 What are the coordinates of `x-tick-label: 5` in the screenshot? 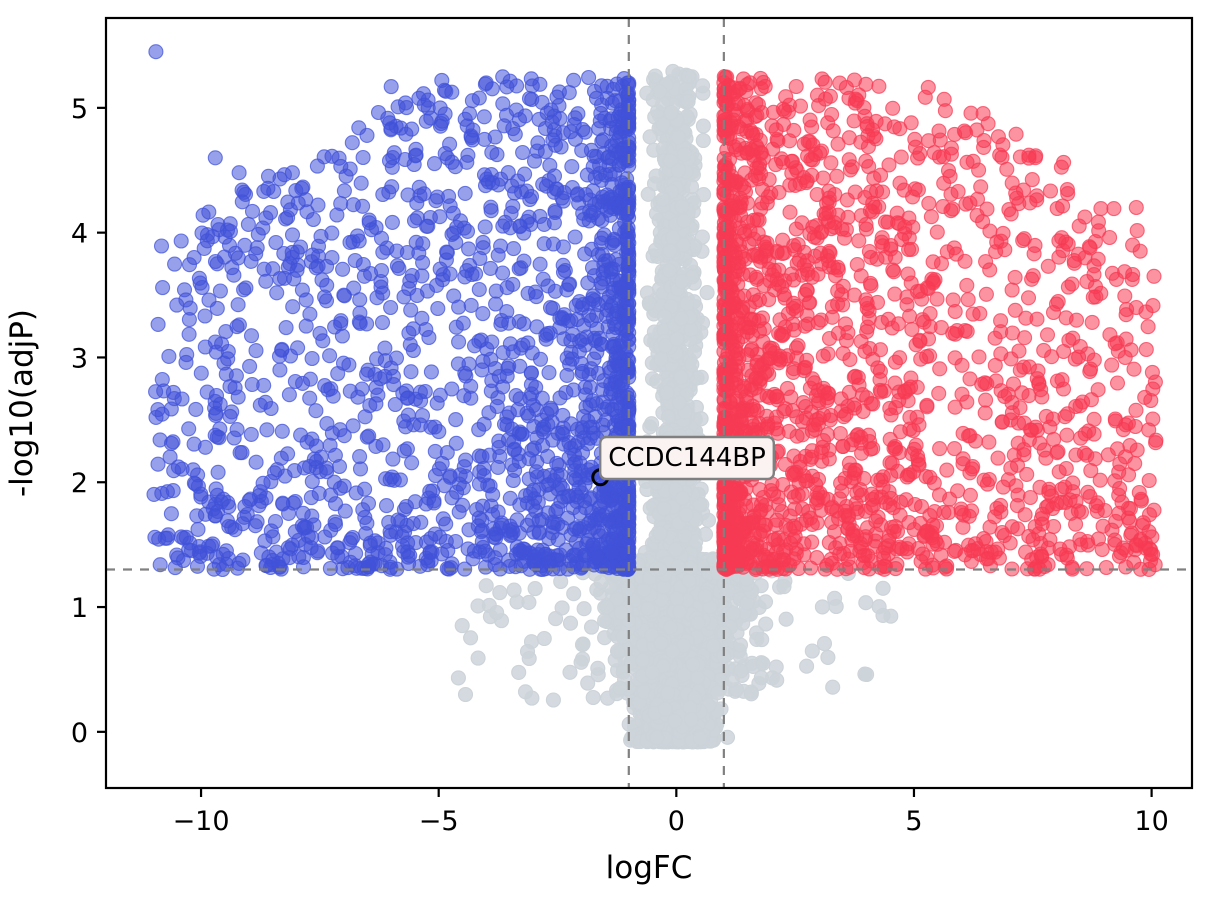 It's located at (913, 821).